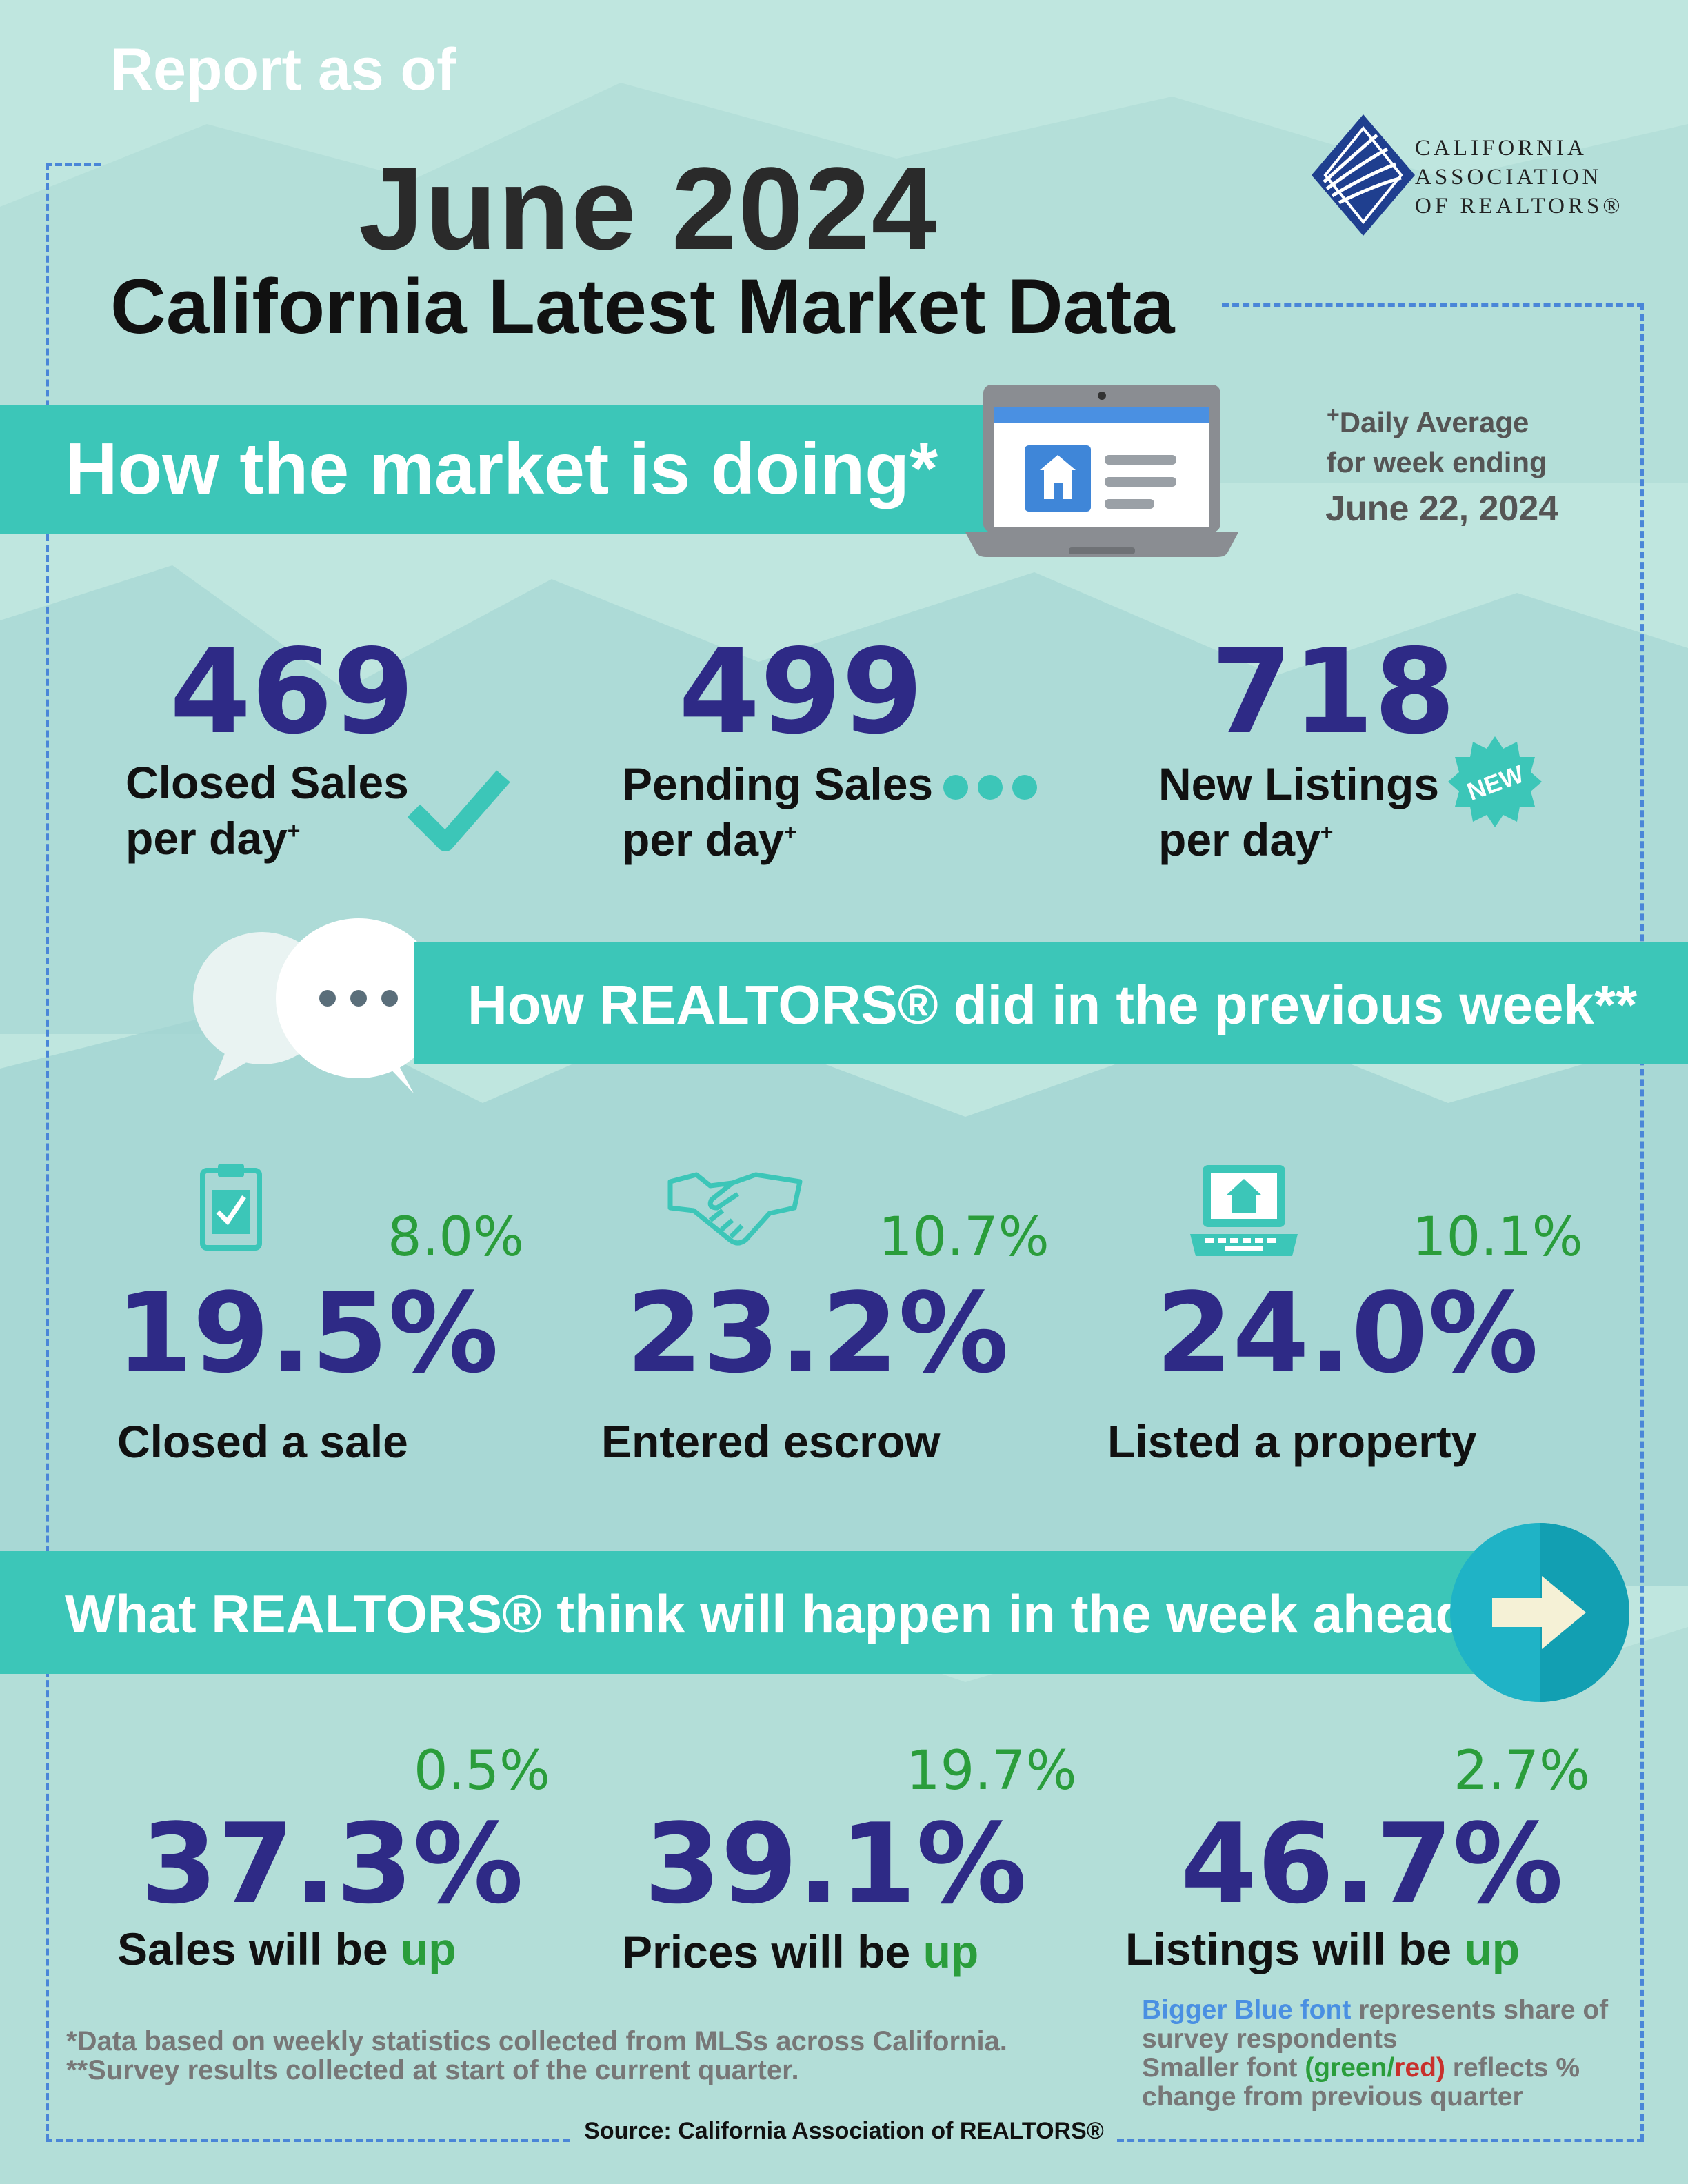  Describe the element at coordinates (286, 1948) in the screenshot. I see `sales-up-label: Sales will be up` at that location.